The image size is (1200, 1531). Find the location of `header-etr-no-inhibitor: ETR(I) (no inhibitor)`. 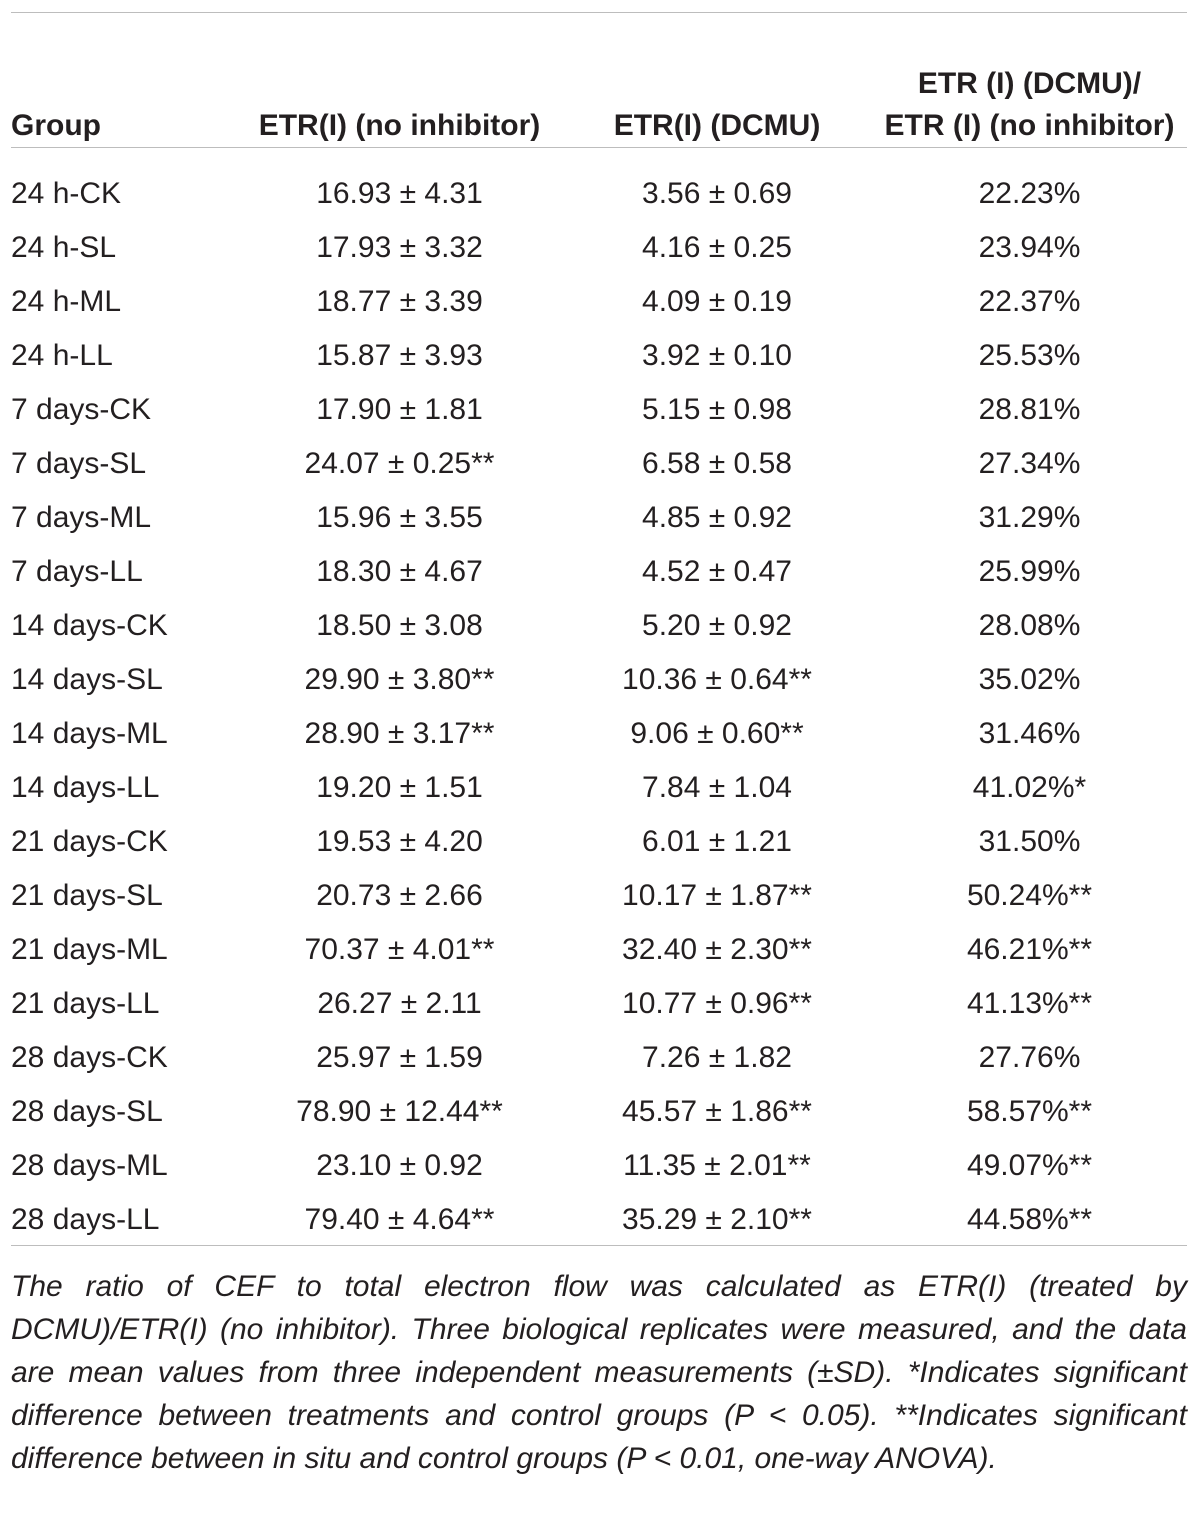

header-etr-no-inhibitor: ETR(I) (no inhibitor) is located at coordinates (399, 125).